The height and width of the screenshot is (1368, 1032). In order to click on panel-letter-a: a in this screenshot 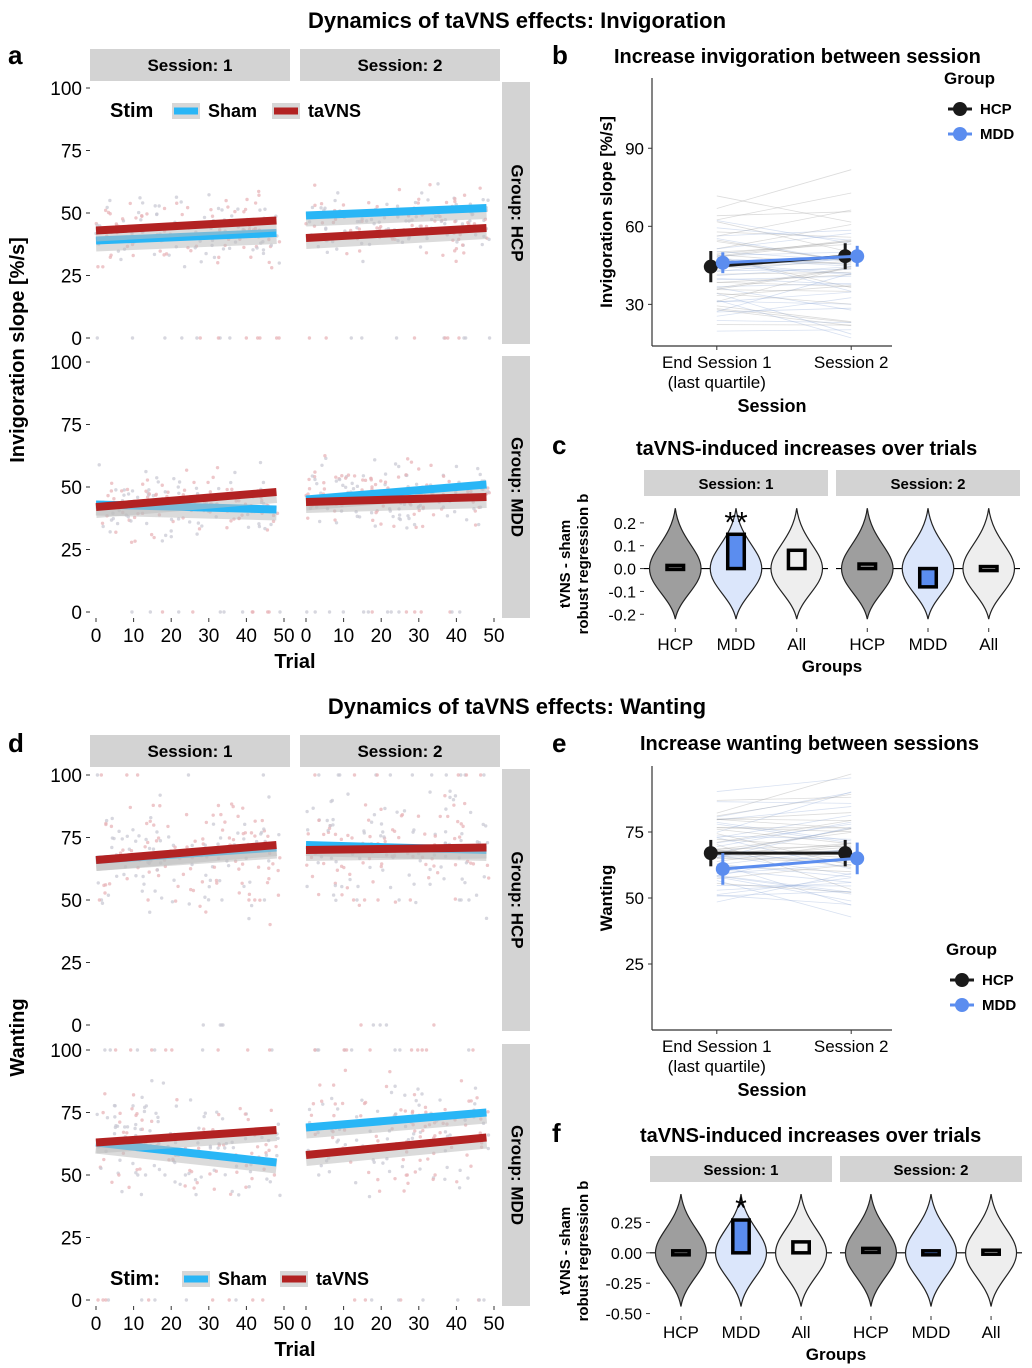, I will do `click(15, 55)`.